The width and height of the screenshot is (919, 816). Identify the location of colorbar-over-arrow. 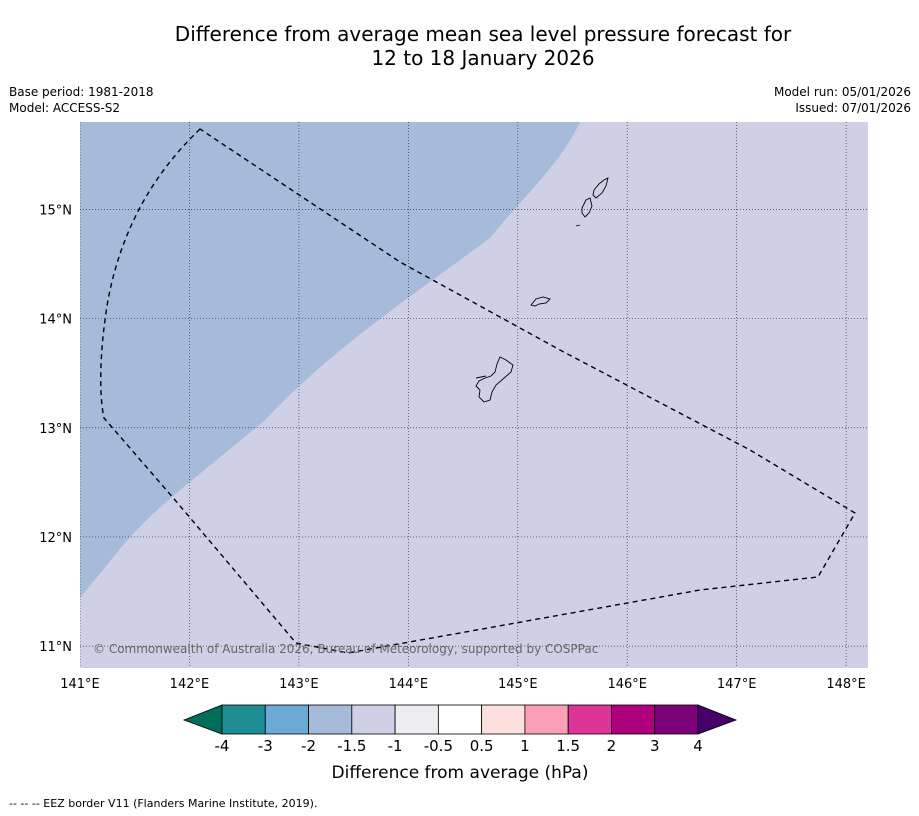
(717, 719).